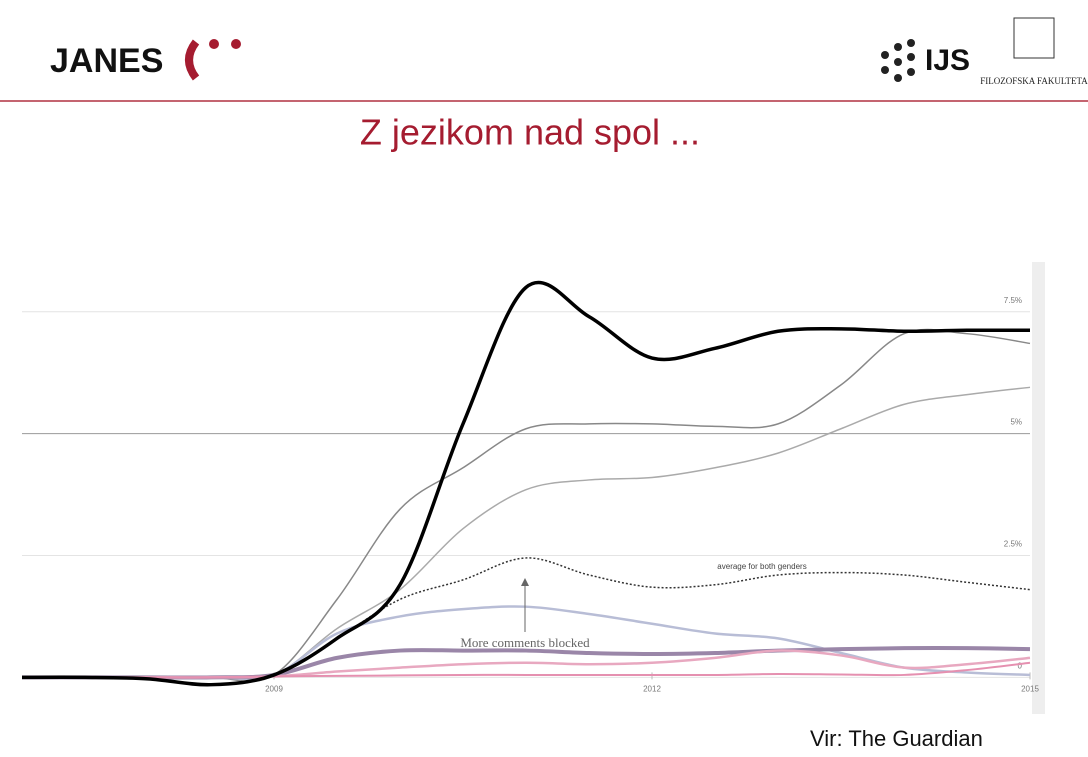 The image size is (1088, 757). Describe the element at coordinates (1013, 544) in the screenshot. I see `y-tick-label: 2.5%` at that location.